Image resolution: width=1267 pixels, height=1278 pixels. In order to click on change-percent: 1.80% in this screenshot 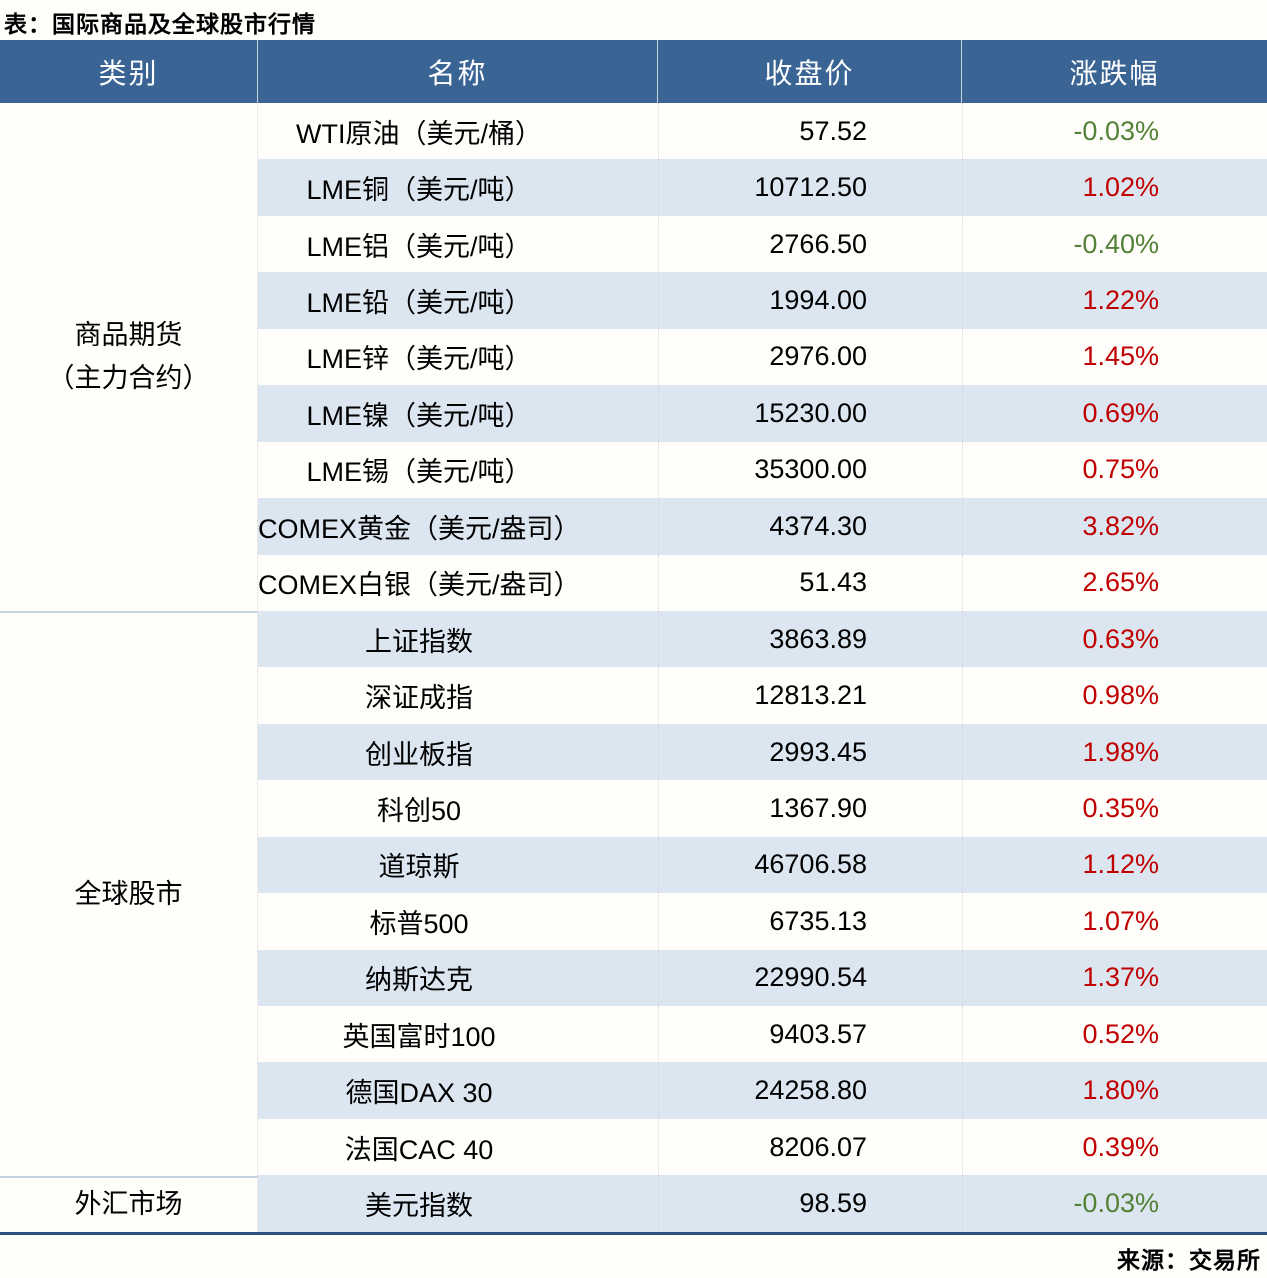, I will do `click(1114, 1090)`.